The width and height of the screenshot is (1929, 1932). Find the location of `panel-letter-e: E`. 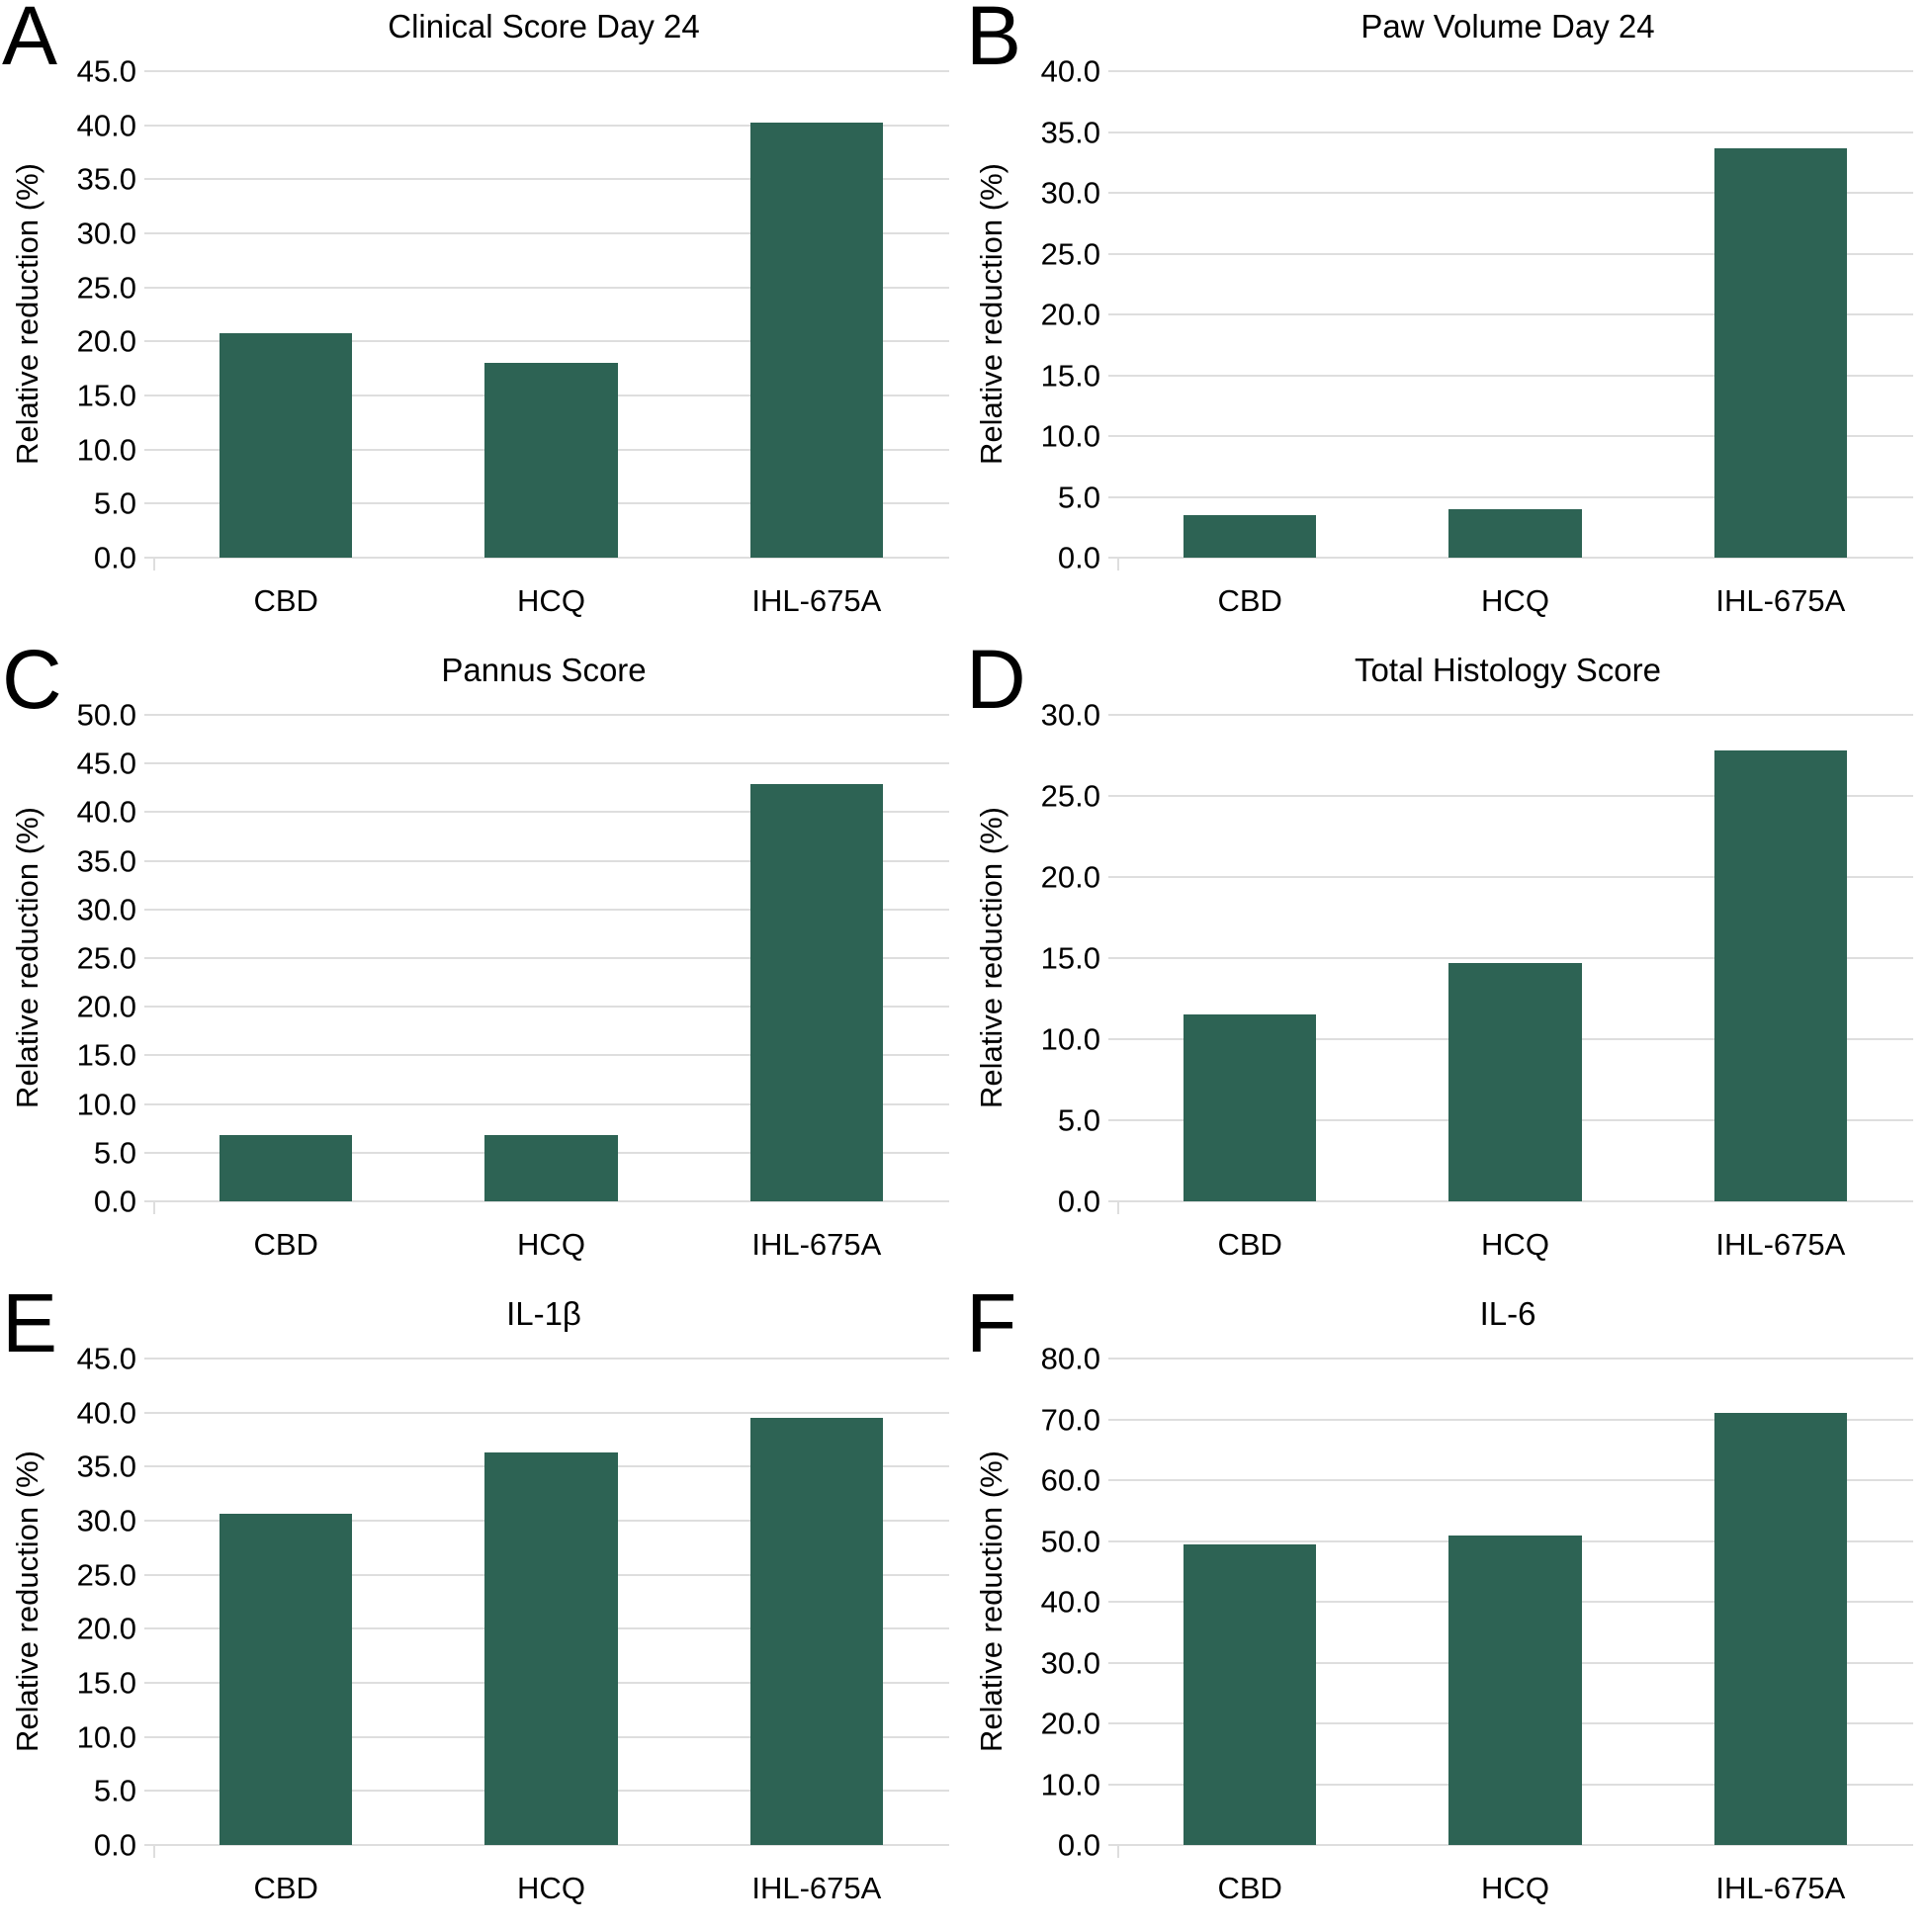

panel-letter-e: E is located at coordinates (30, 1322).